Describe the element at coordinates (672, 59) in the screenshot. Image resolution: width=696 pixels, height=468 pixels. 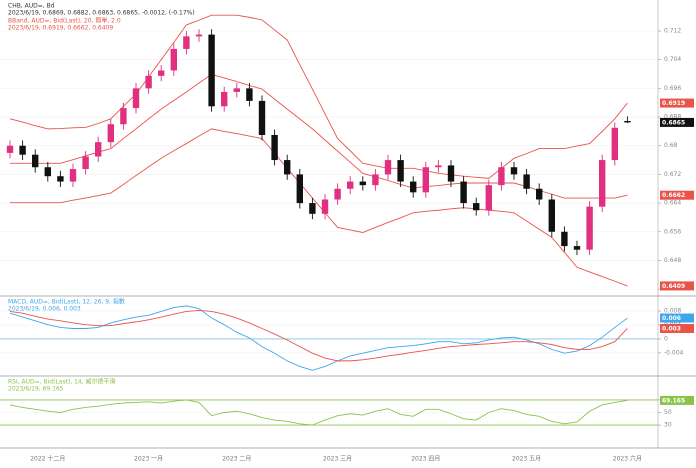
I see `y-tick-label: 0.704` at that location.